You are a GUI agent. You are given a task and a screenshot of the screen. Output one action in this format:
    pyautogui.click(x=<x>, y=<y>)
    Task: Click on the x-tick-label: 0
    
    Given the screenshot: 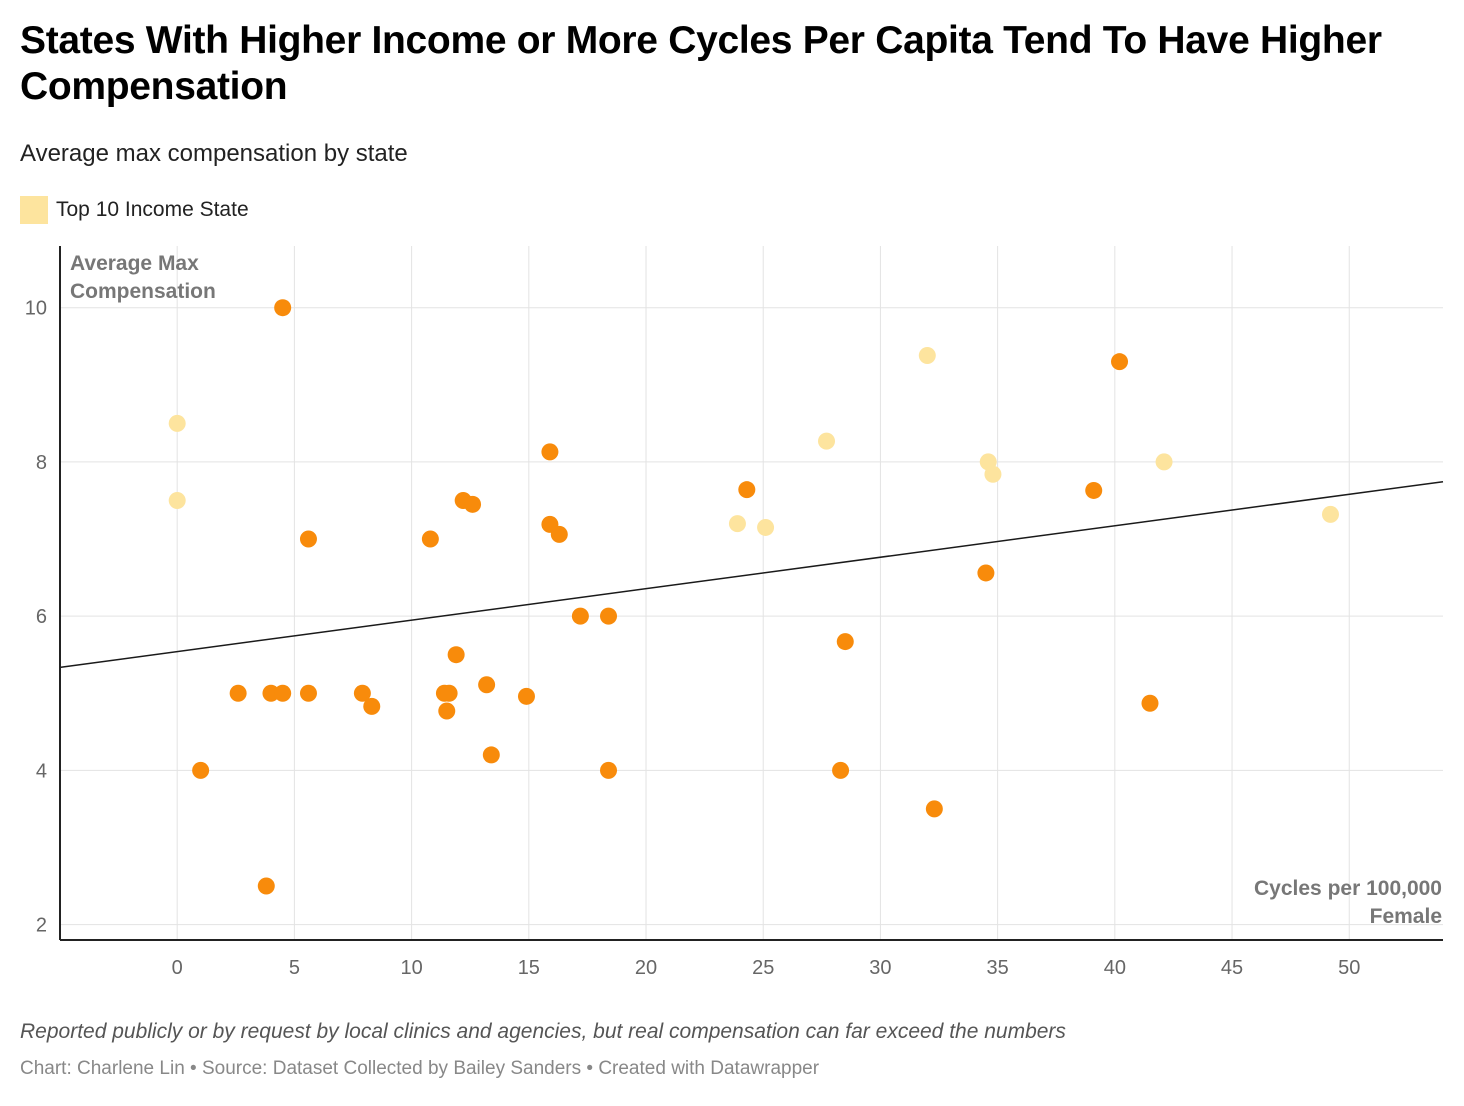 What is the action you would take?
    pyautogui.click(x=177, y=968)
    